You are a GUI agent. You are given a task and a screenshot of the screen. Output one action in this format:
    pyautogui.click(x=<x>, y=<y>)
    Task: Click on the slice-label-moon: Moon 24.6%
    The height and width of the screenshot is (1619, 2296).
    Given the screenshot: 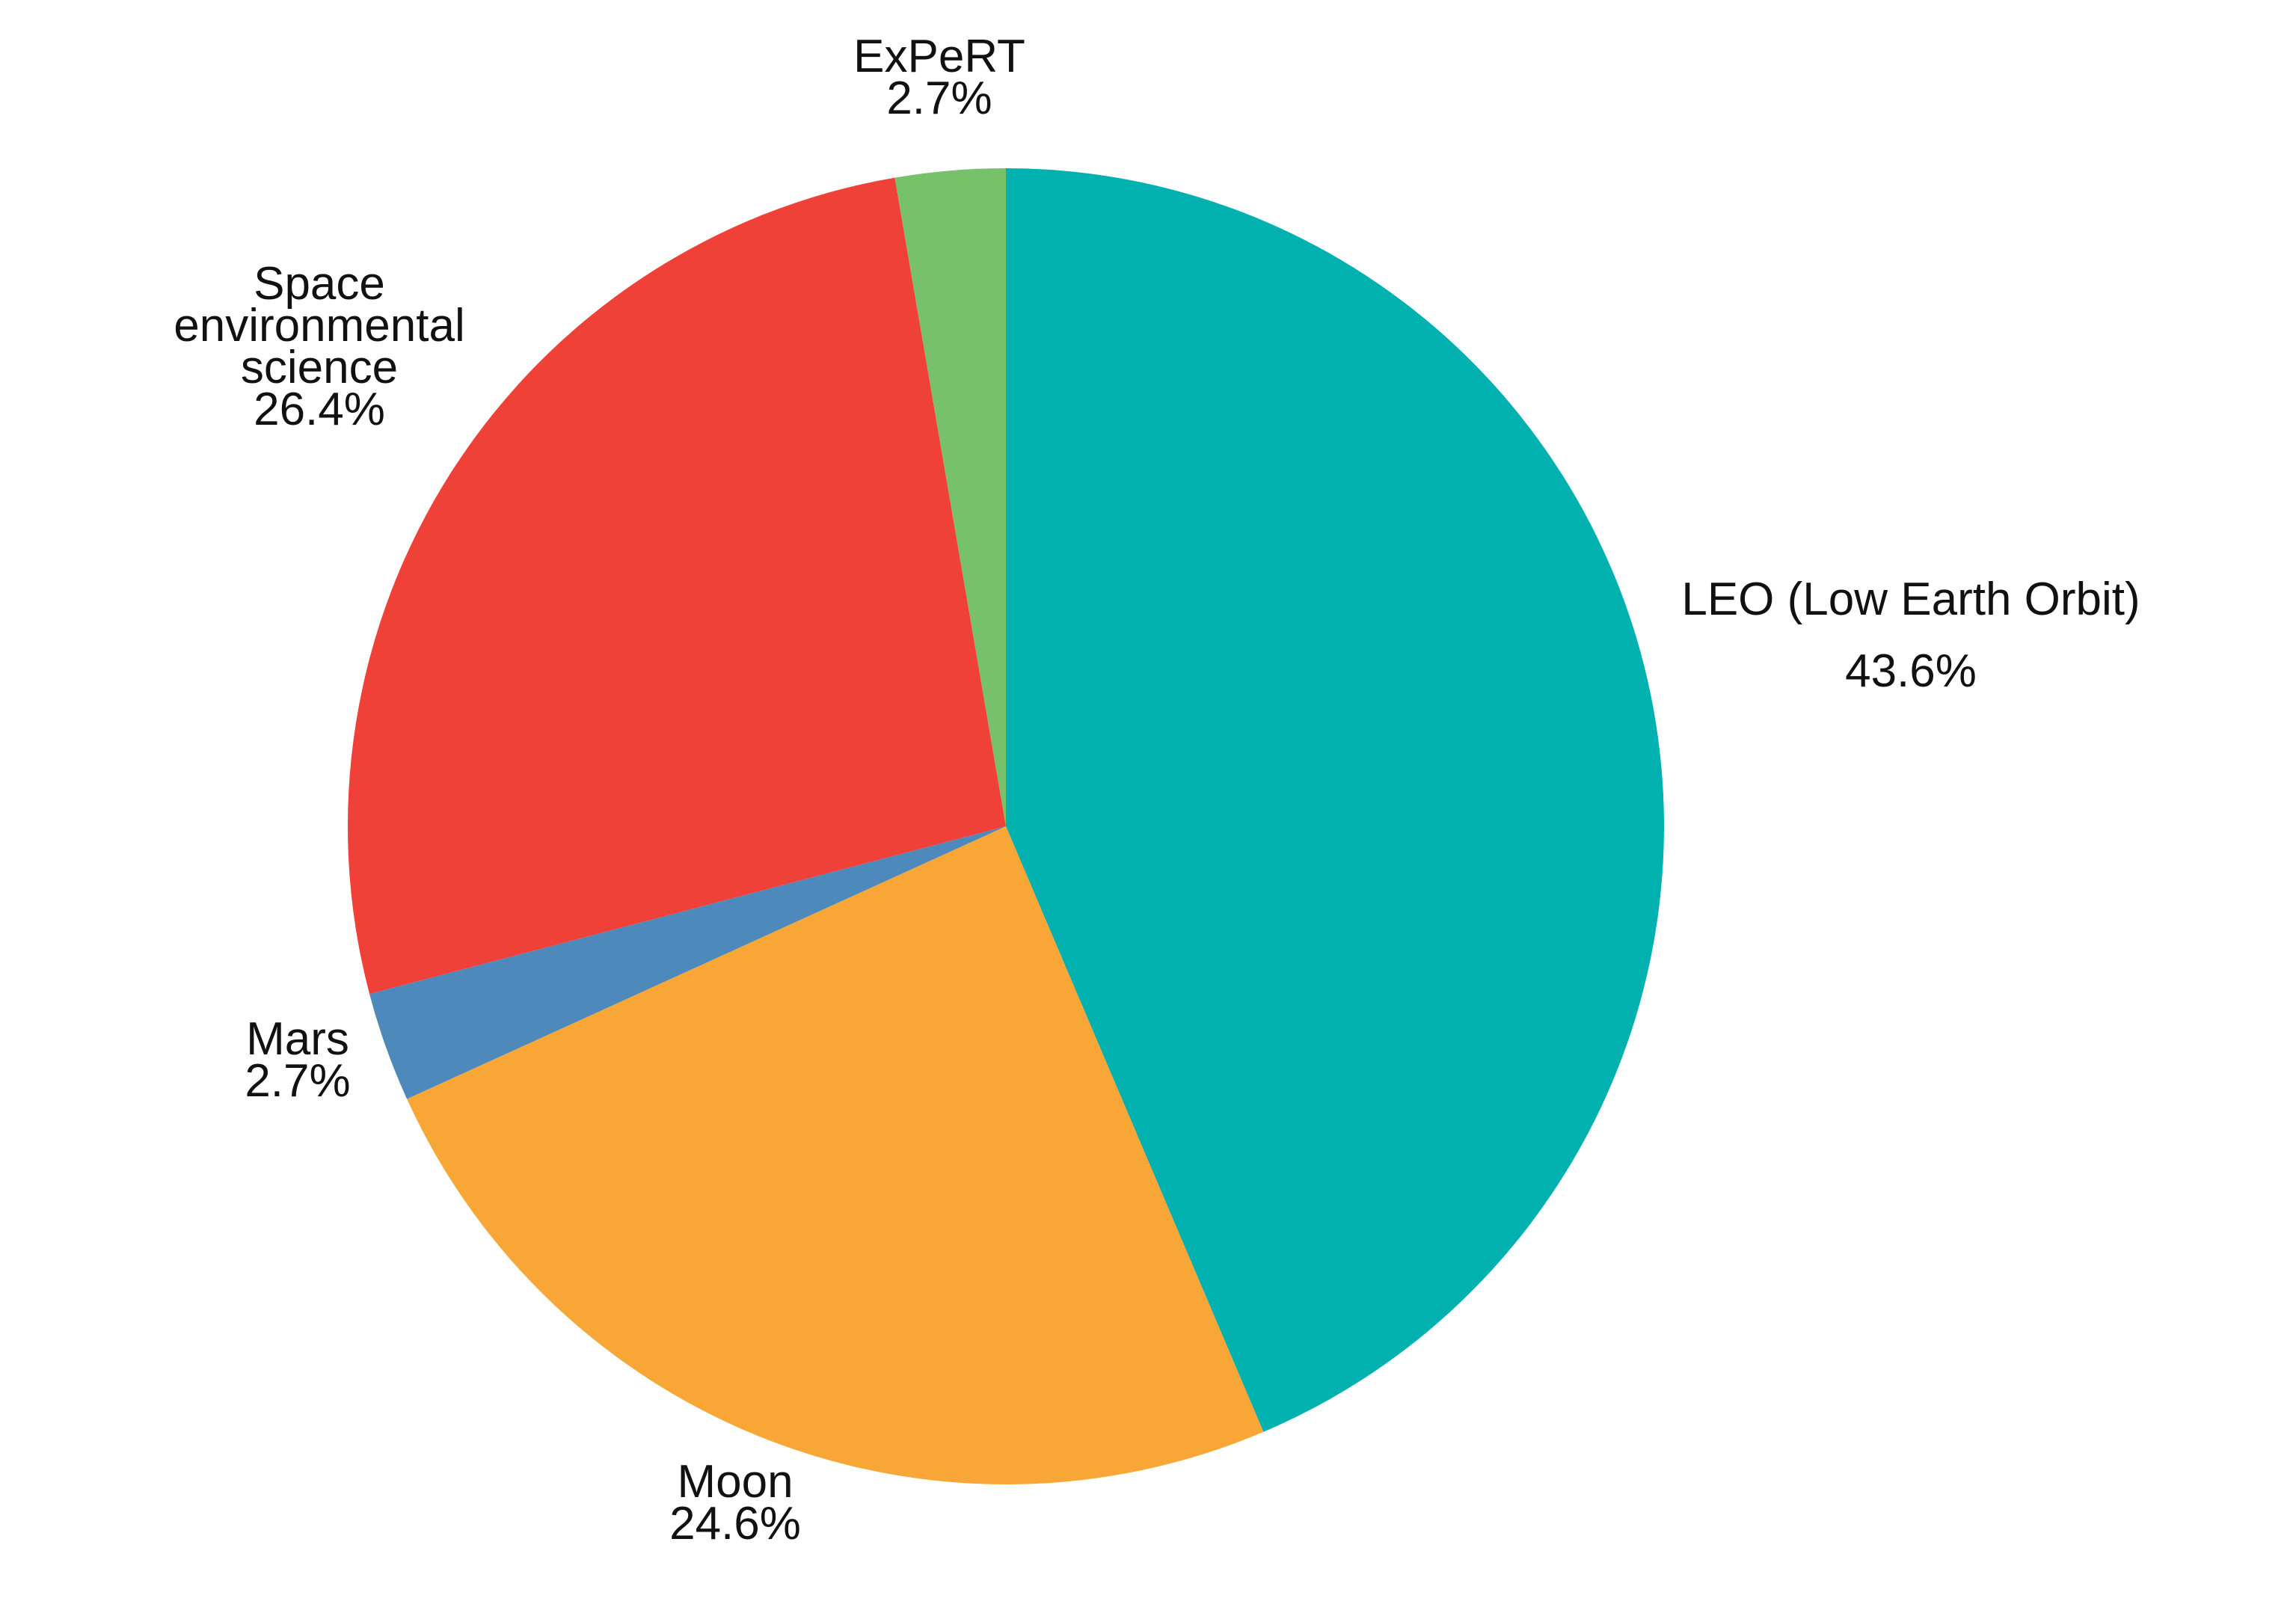 What is the action you would take?
    pyautogui.click(x=735, y=1502)
    